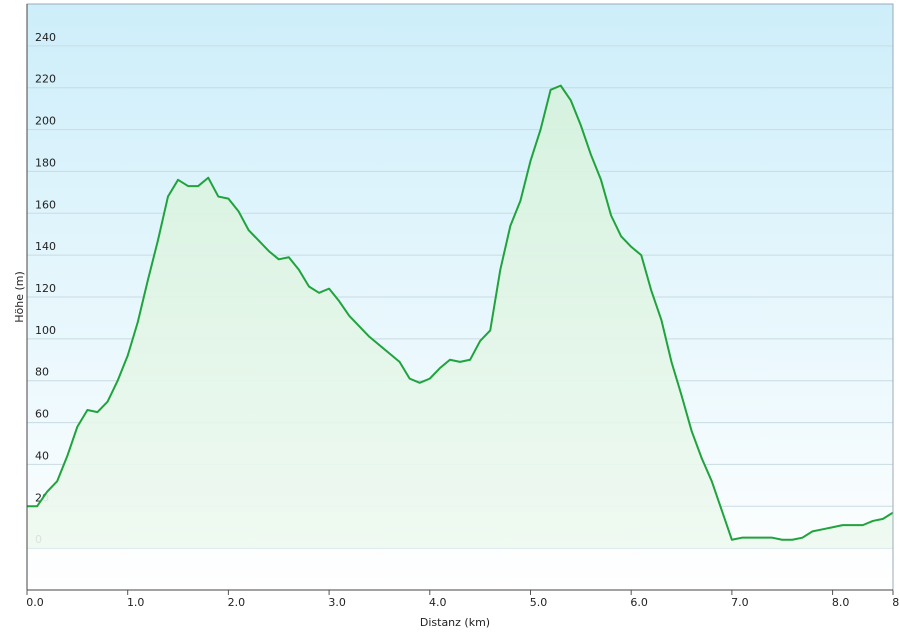 The width and height of the screenshot is (900, 633). I want to click on y-tick-label: 100, so click(45, 330).